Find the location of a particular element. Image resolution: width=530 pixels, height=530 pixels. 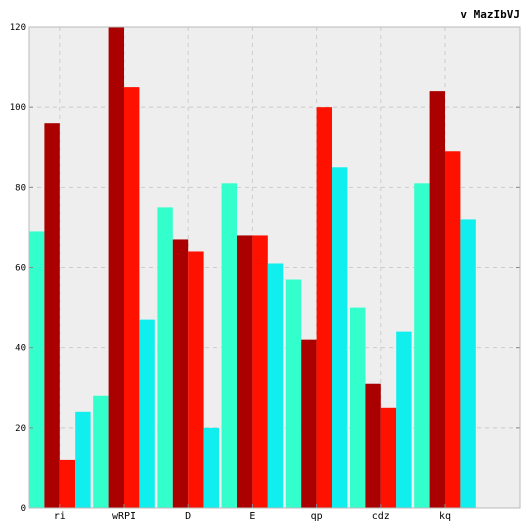

x-tick-label: ri is located at coordinates (60, 516).